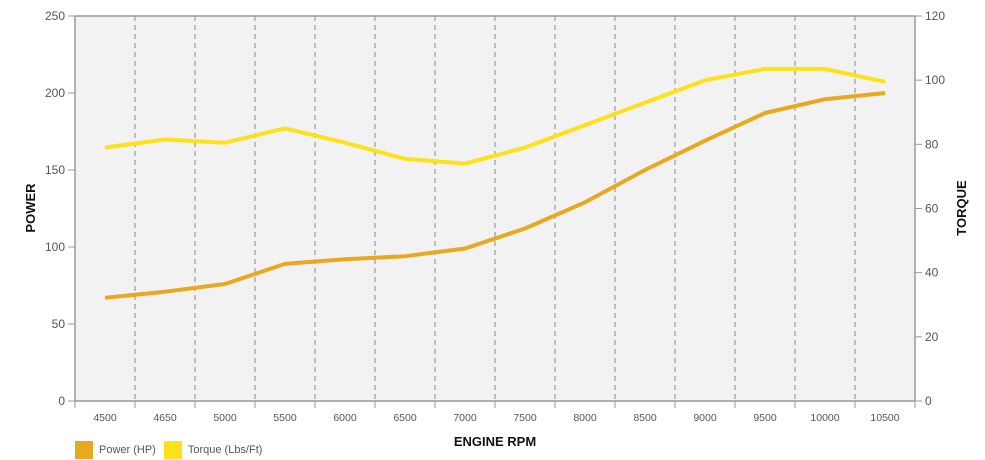 Image resolution: width=985 pixels, height=460 pixels. Describe the element at coordinates (465, 418) in the screenshot. I see `x-tick-label: 7000` at that location.